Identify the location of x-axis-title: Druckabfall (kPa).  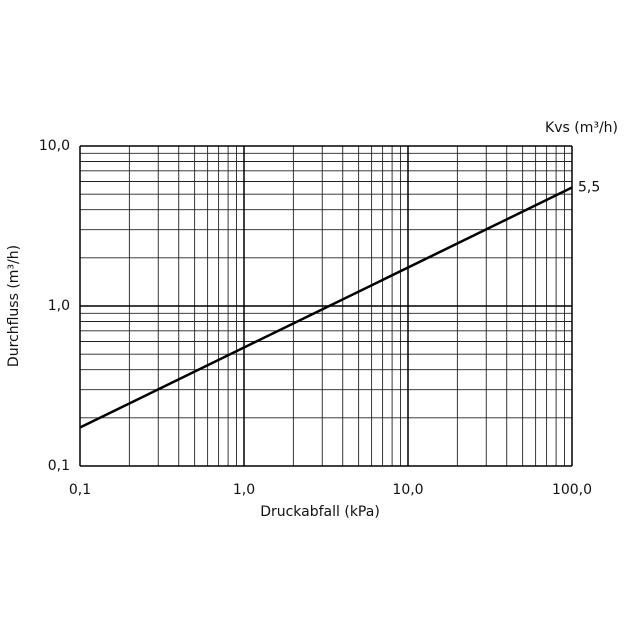
(320, 512).